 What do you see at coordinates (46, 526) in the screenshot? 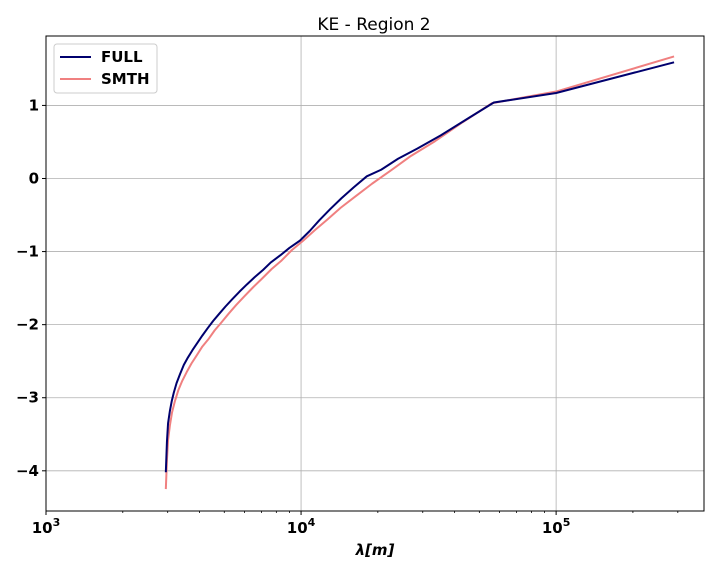
I see `x-tick-label: 10³` at bounding box center [46, 526].